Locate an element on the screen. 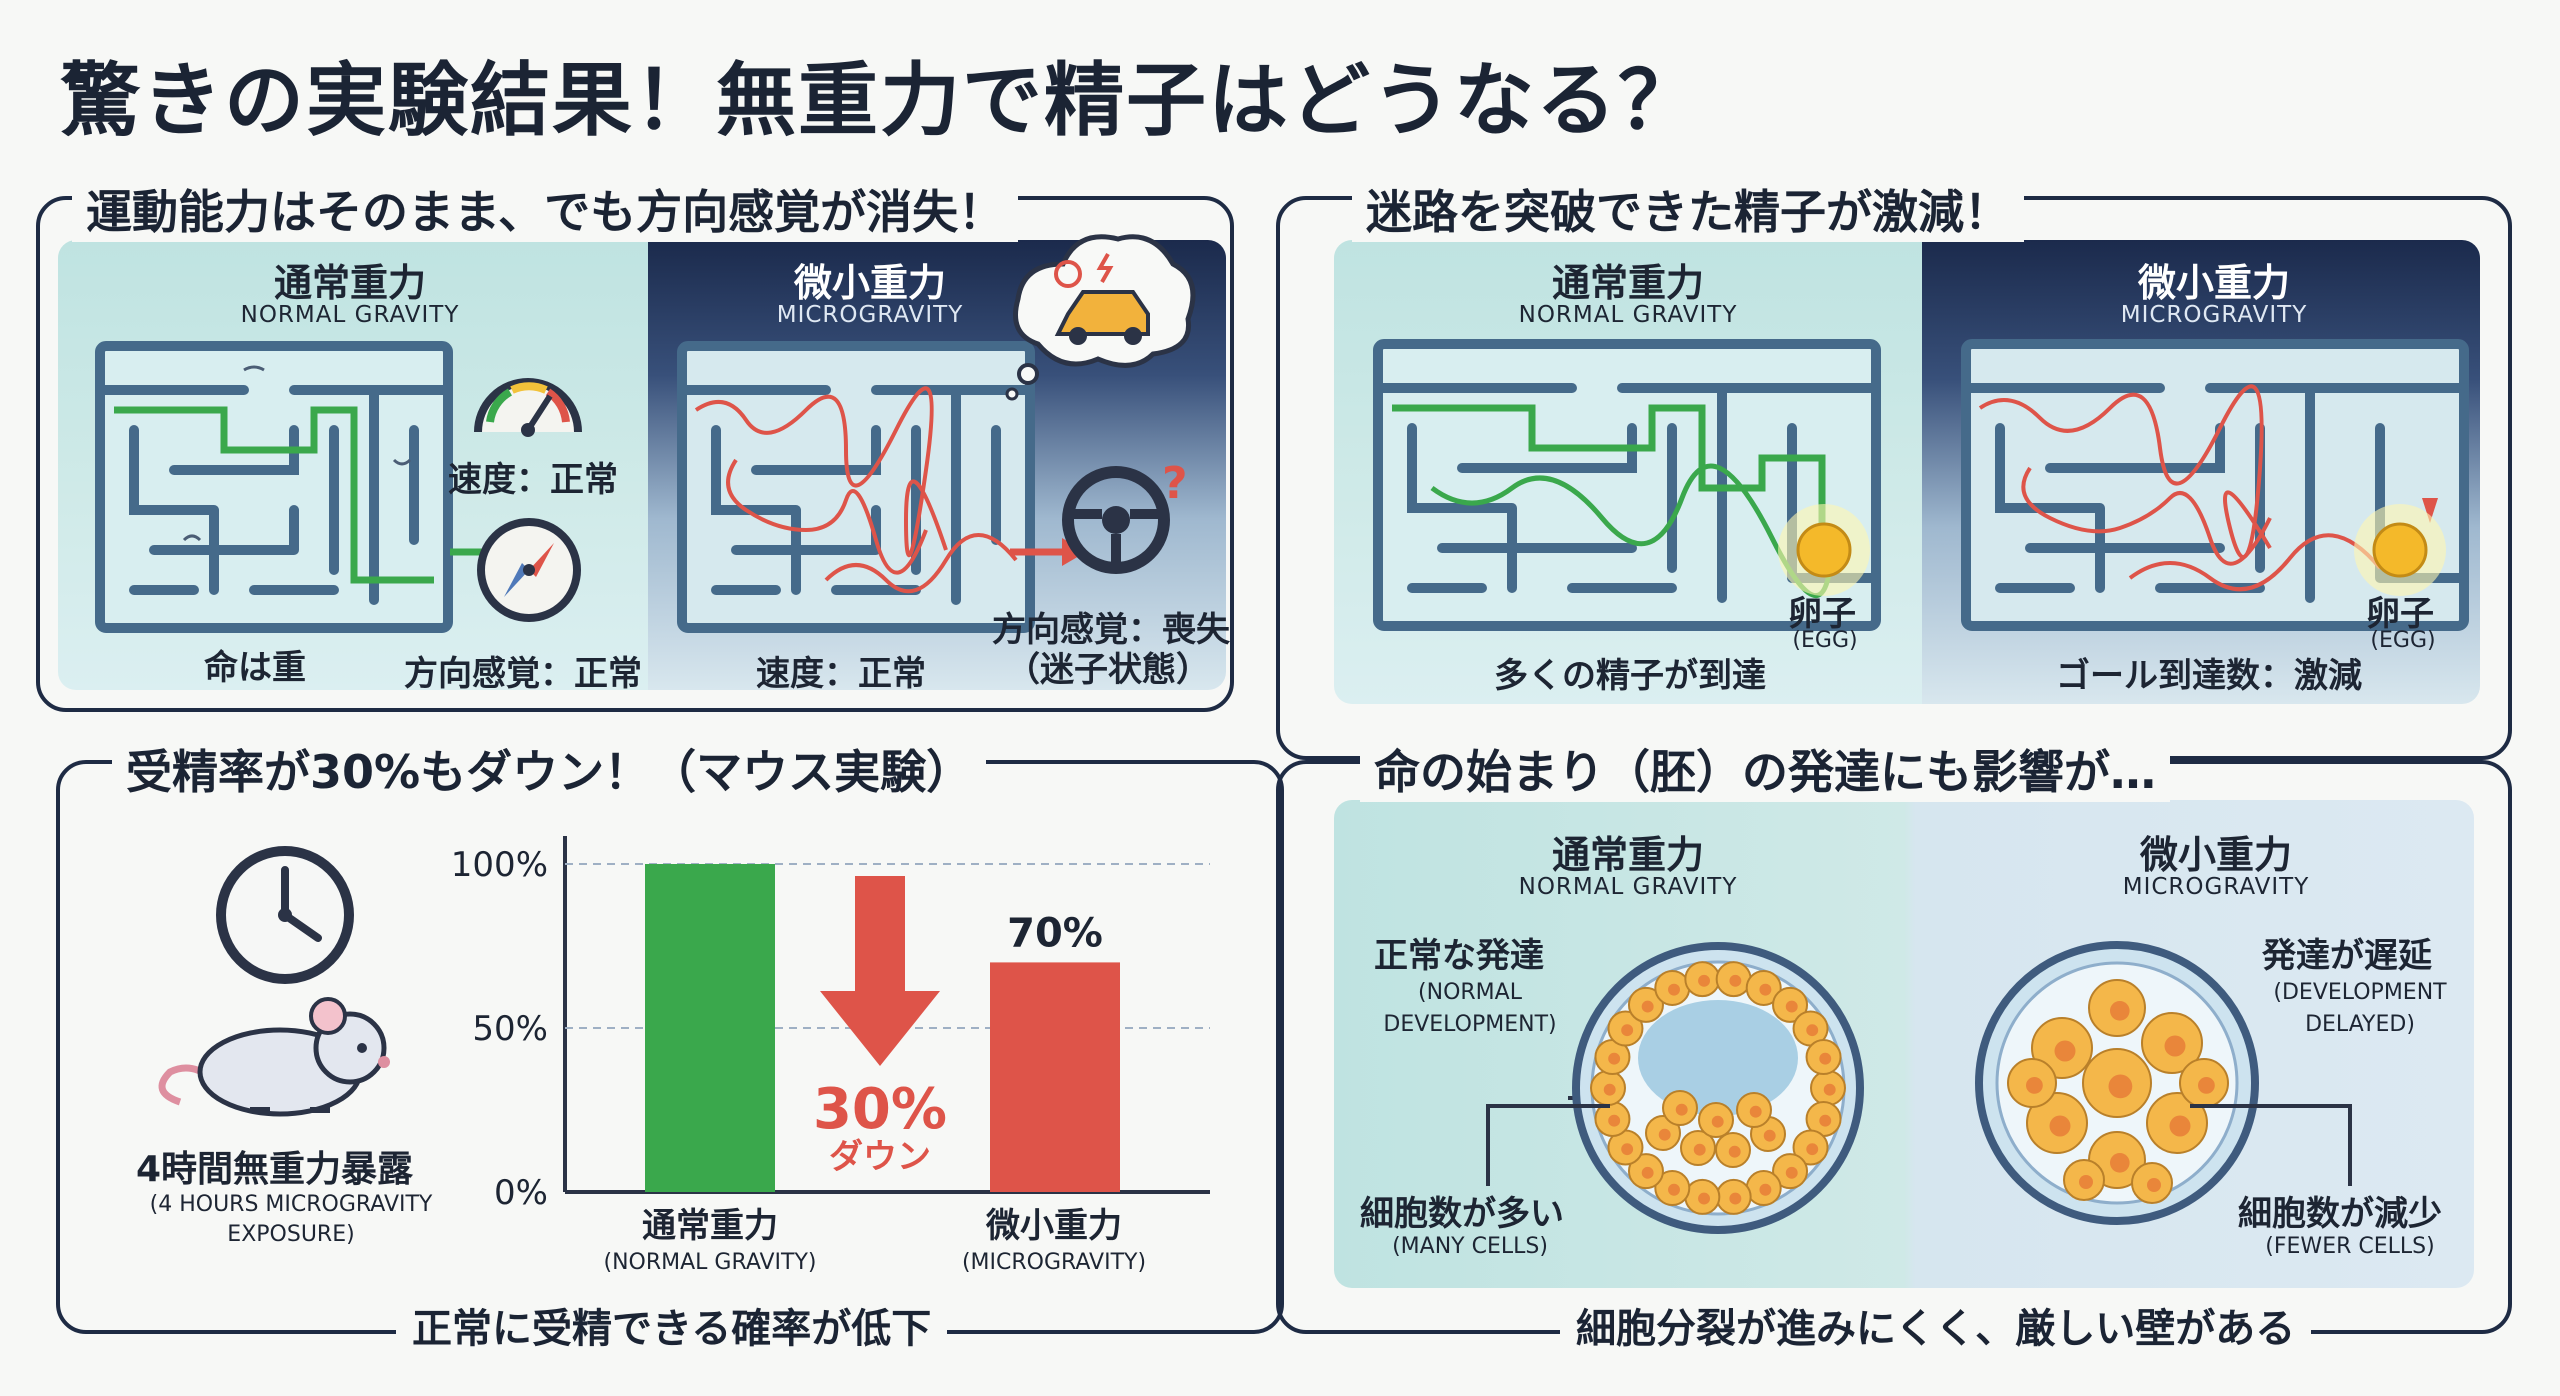  motility-micro-maze is located at coordinates (856, 487).